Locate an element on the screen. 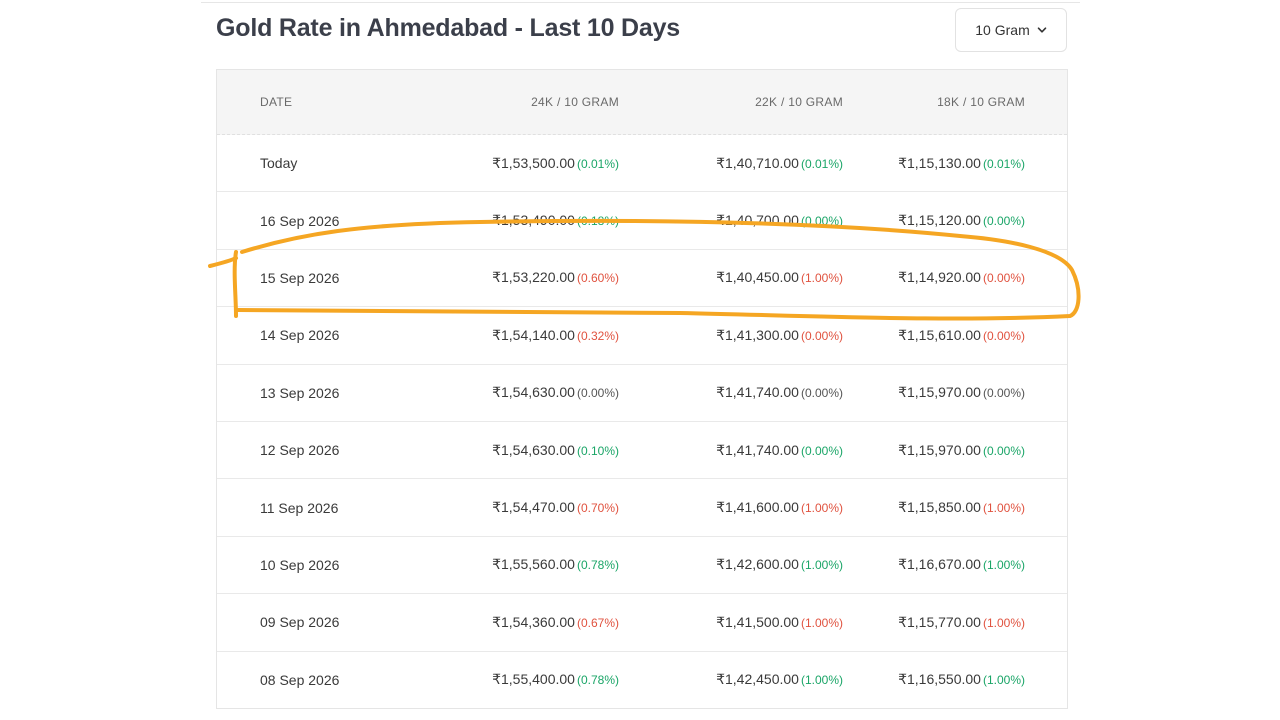 The height and width of the screenshot is (720, 1280). price-18k: ₹1,15,130.00 (0.01%) is located at coordinates (934, 163).